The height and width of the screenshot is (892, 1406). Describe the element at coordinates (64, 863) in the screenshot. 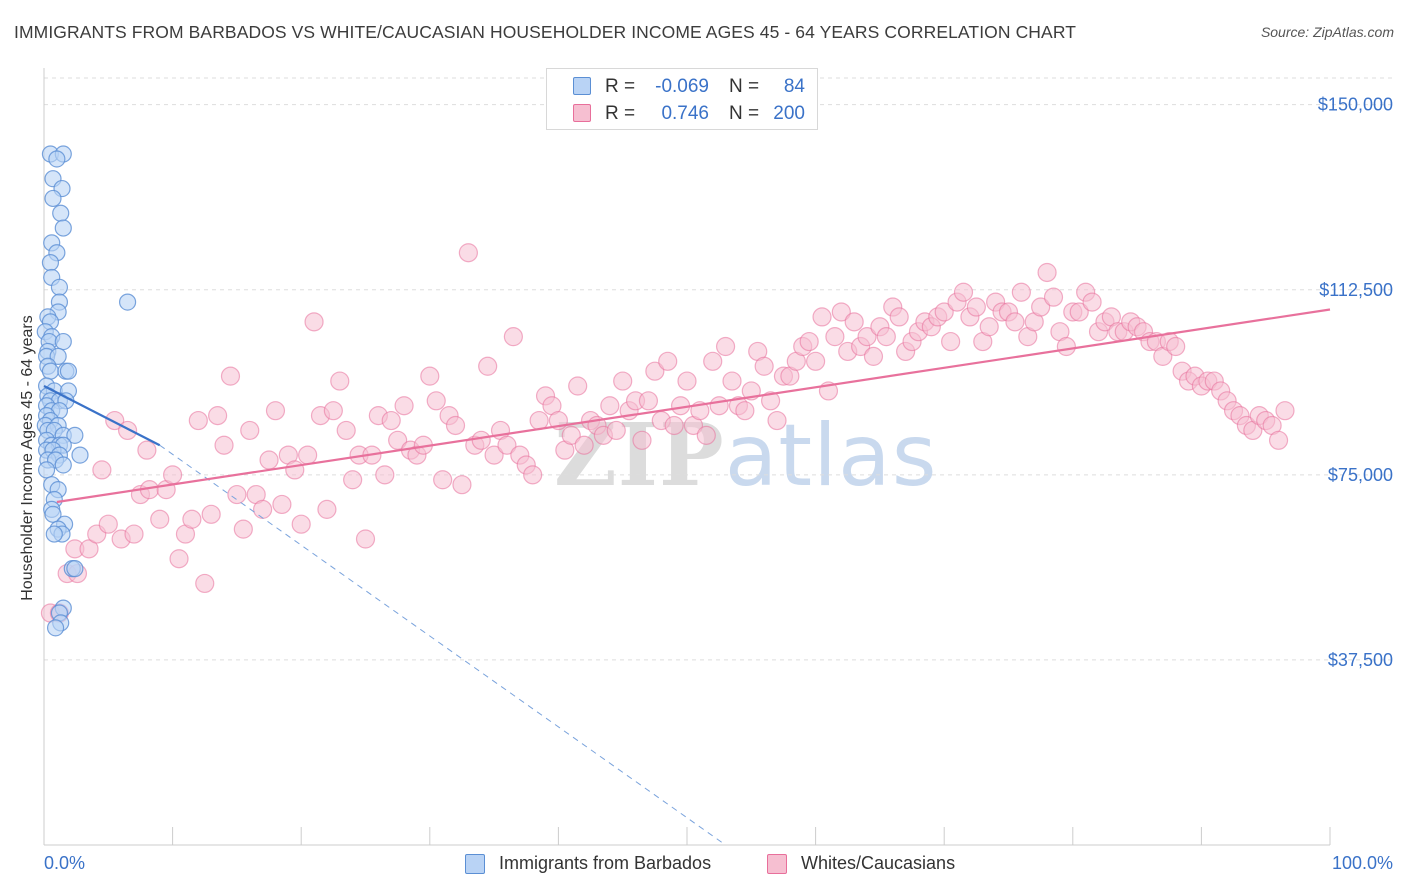

I see `x-tick-label: 0.0%` at that location.